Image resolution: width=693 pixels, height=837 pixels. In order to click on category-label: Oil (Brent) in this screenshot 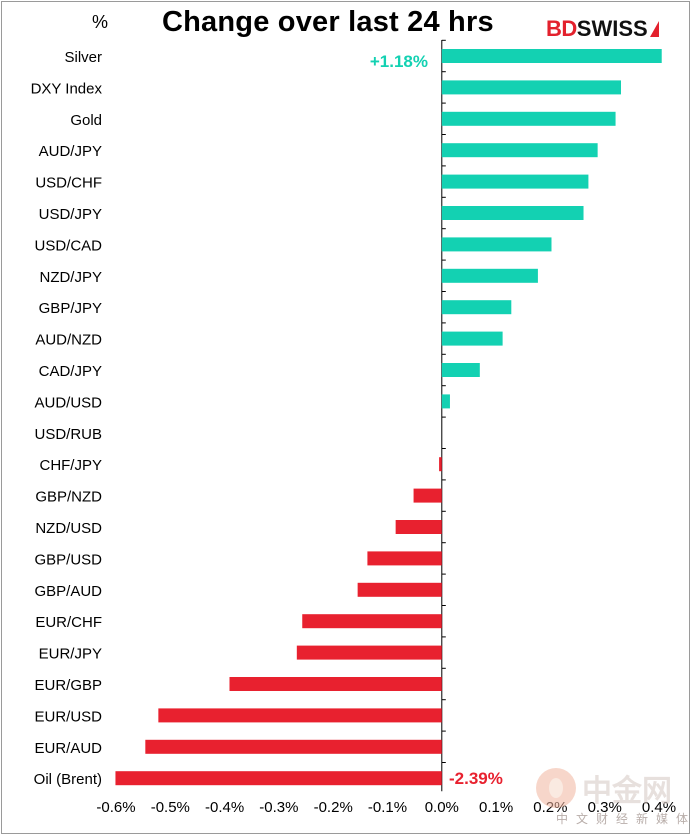, I will do `click(68, 779)`.